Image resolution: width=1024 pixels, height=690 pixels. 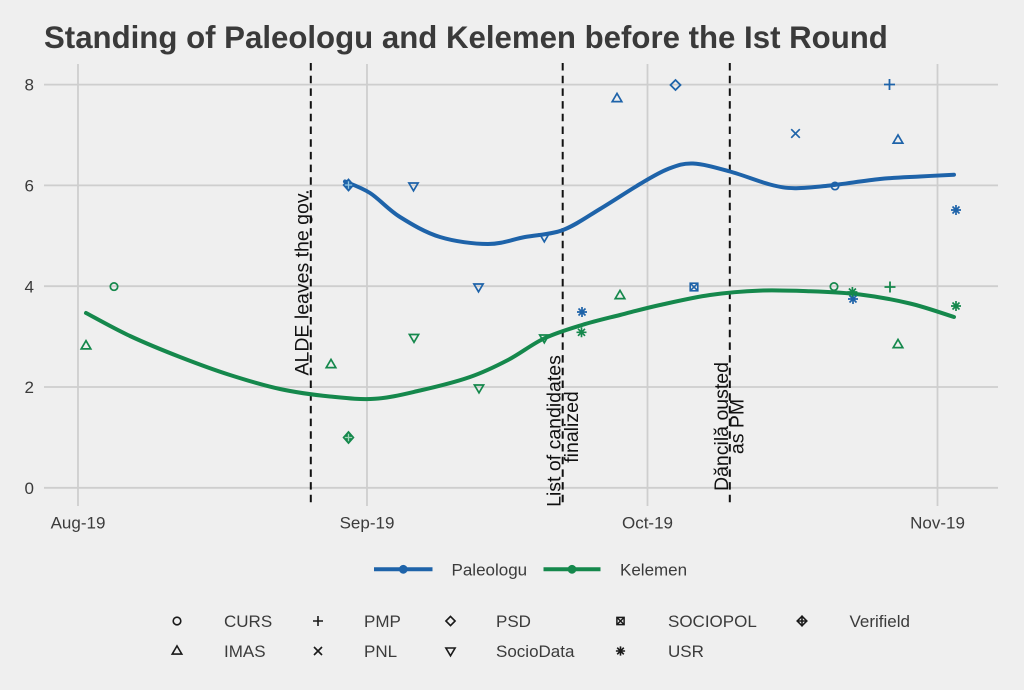 What do you see at coordinates (712, 621) in the screenshot?
I see `svg-text: SOCIOPOL` at bounding box center [712, 621].